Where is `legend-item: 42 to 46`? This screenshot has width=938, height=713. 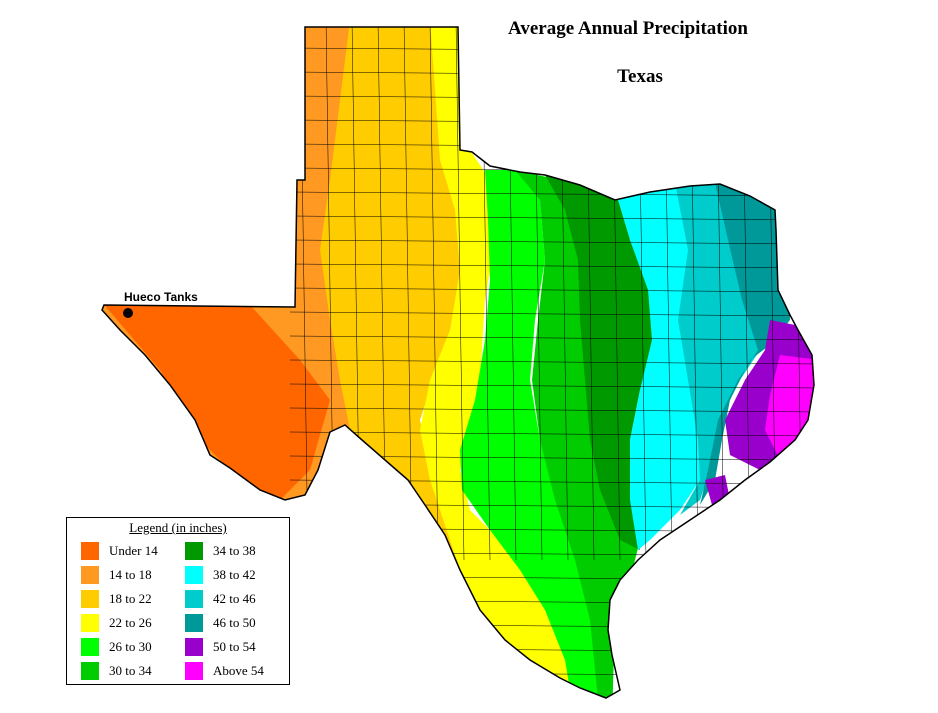 legend-item: 42 to 46 is located at coordinates (220, 599).